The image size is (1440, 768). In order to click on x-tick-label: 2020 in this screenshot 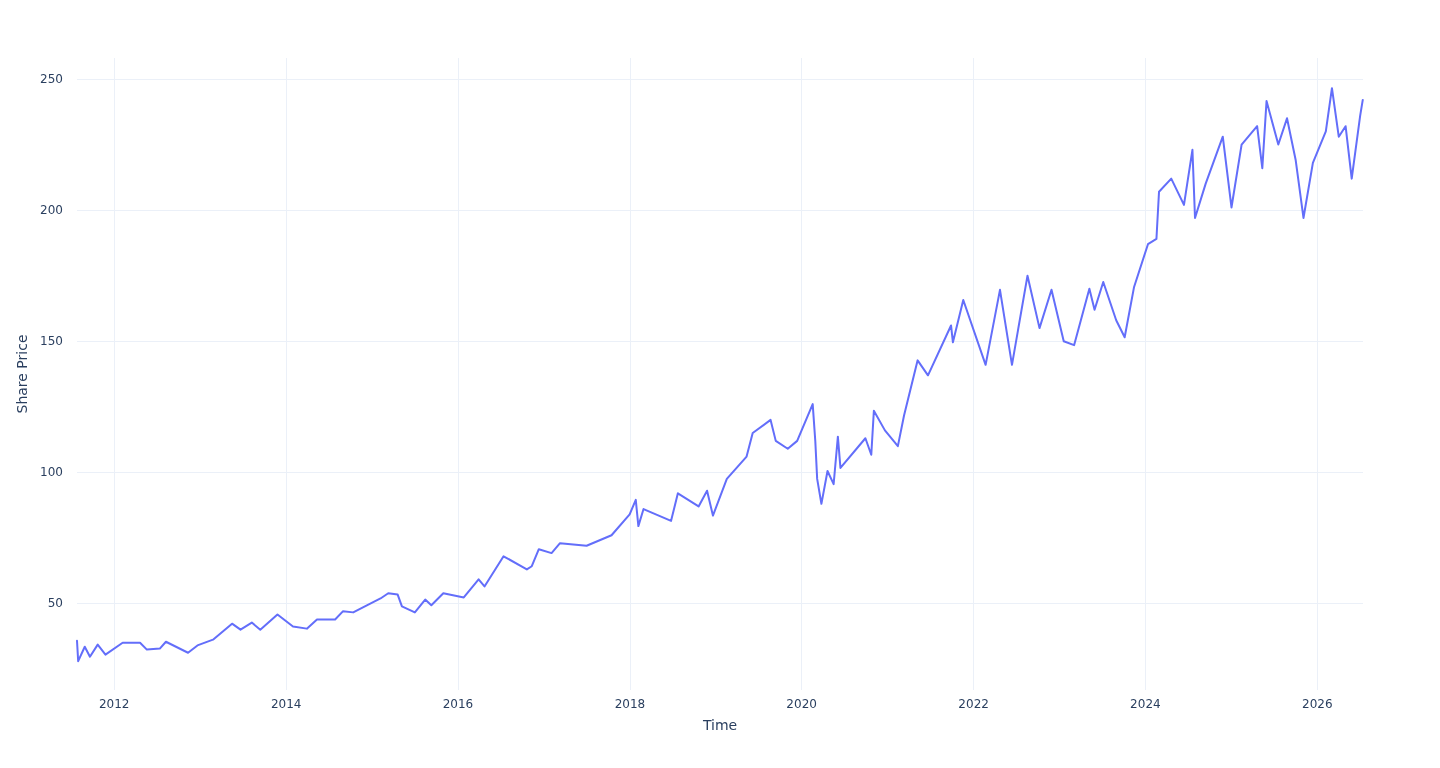, I will do `click(801, 704)`.